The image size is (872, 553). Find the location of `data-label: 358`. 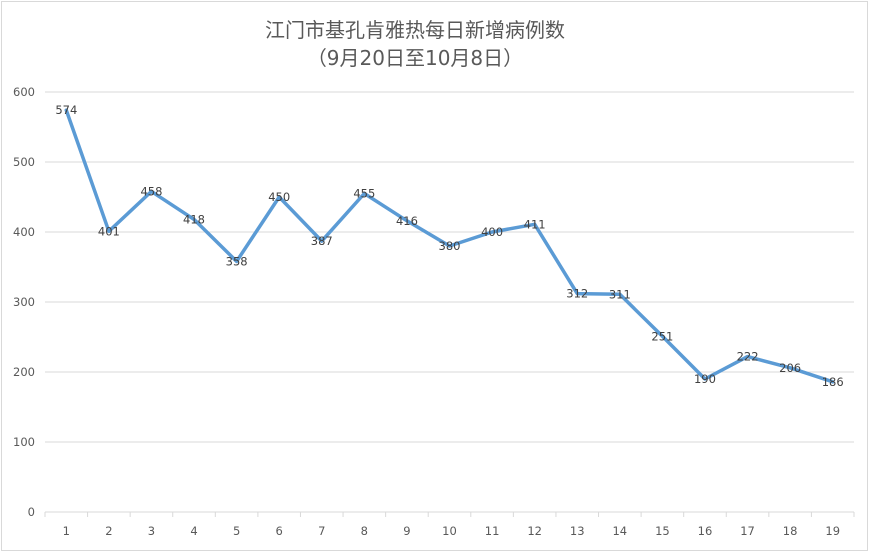

data-label: 358 is located at coordinates (237, 261).